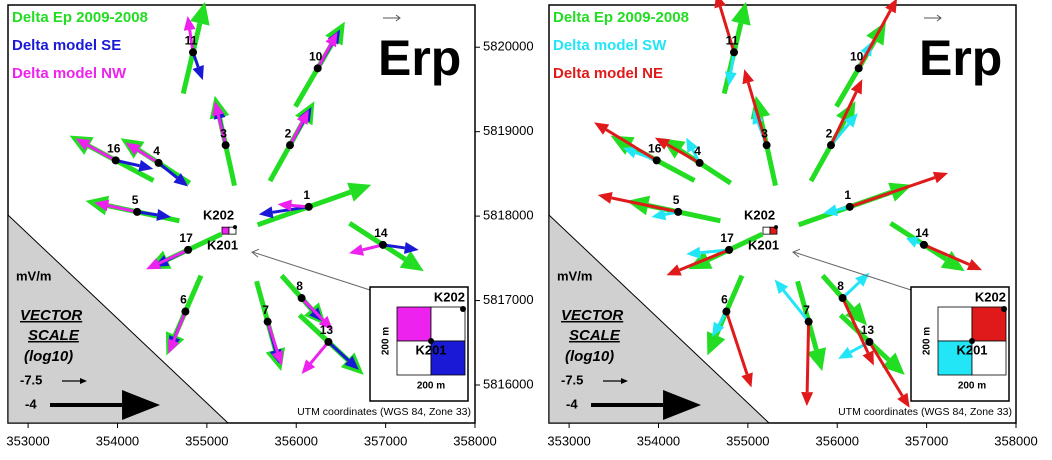 The height and width of the screenshot is (460, 1052). What do you see at coordinates (659, 318) in the screenshot?
I see `scale-region` at bounding box center [659, 318].